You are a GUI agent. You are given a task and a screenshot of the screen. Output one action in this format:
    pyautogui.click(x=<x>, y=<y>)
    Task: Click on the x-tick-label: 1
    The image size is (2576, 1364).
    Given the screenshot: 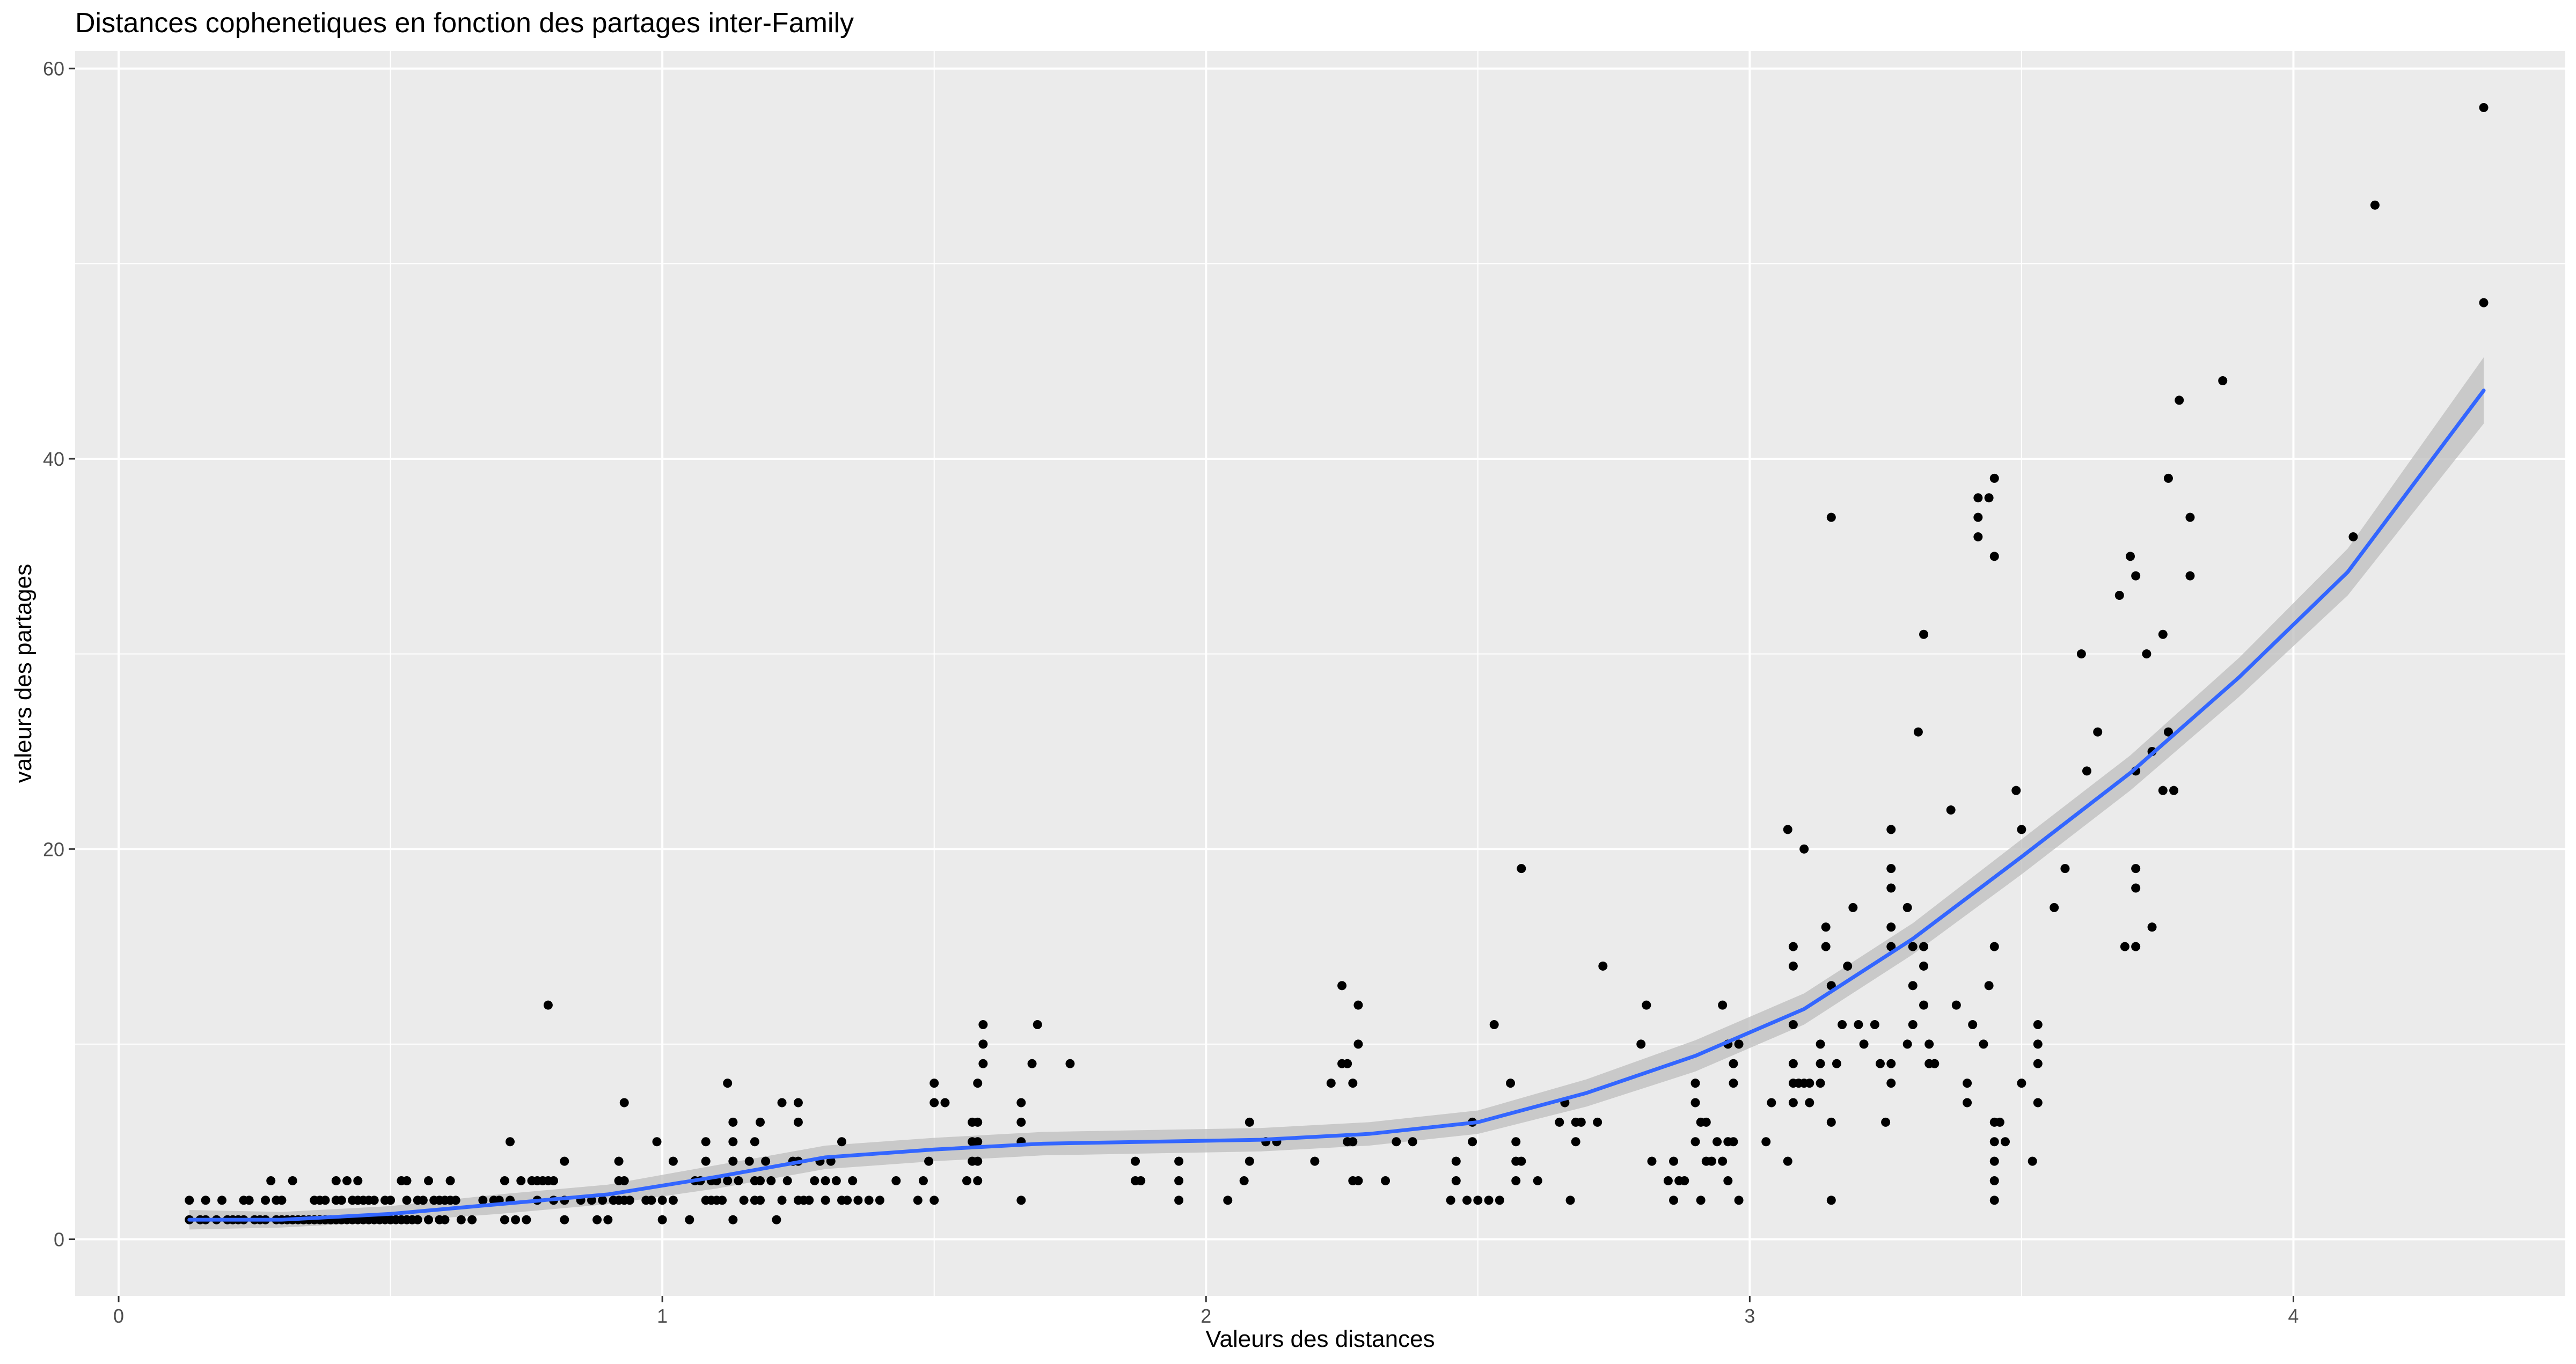 What is the action you would take?
    pyautogui.click(x=662, y=1316)
    